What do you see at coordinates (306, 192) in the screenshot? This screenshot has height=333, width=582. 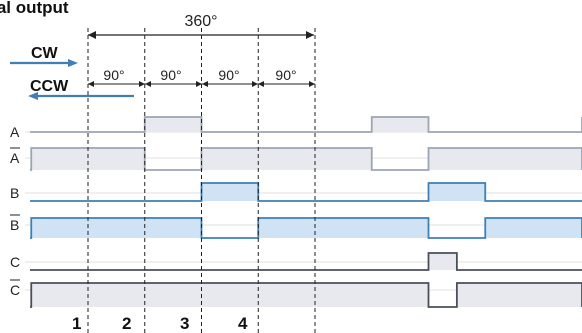 I see `trace-B` at bounding box center [306, 192].